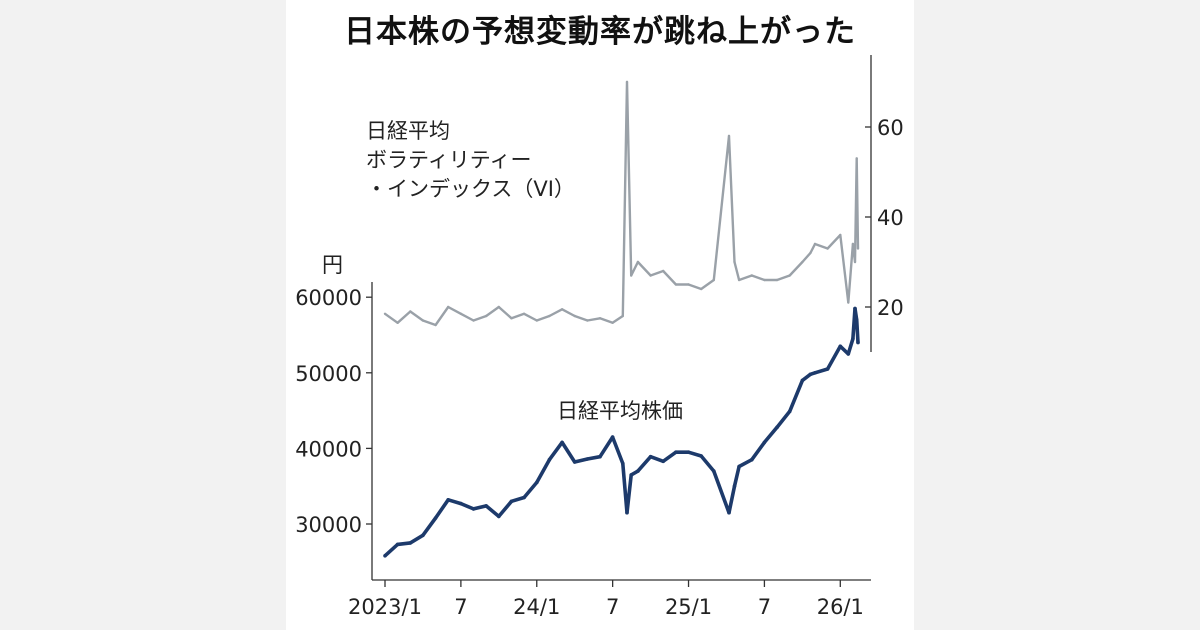  I want to click on right-tick-label: 20, so click(890, 308).